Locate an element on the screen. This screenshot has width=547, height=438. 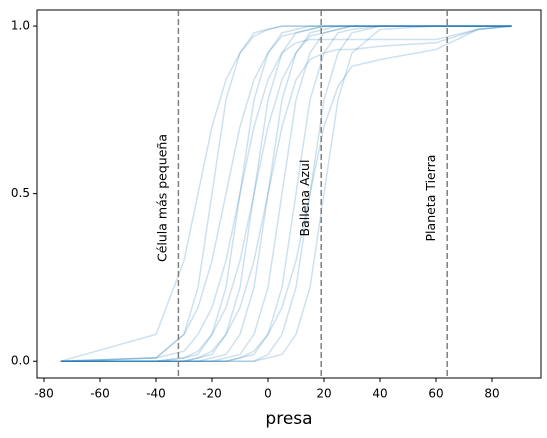
x-tick-label: -40 is located at coordinates (156, 394).